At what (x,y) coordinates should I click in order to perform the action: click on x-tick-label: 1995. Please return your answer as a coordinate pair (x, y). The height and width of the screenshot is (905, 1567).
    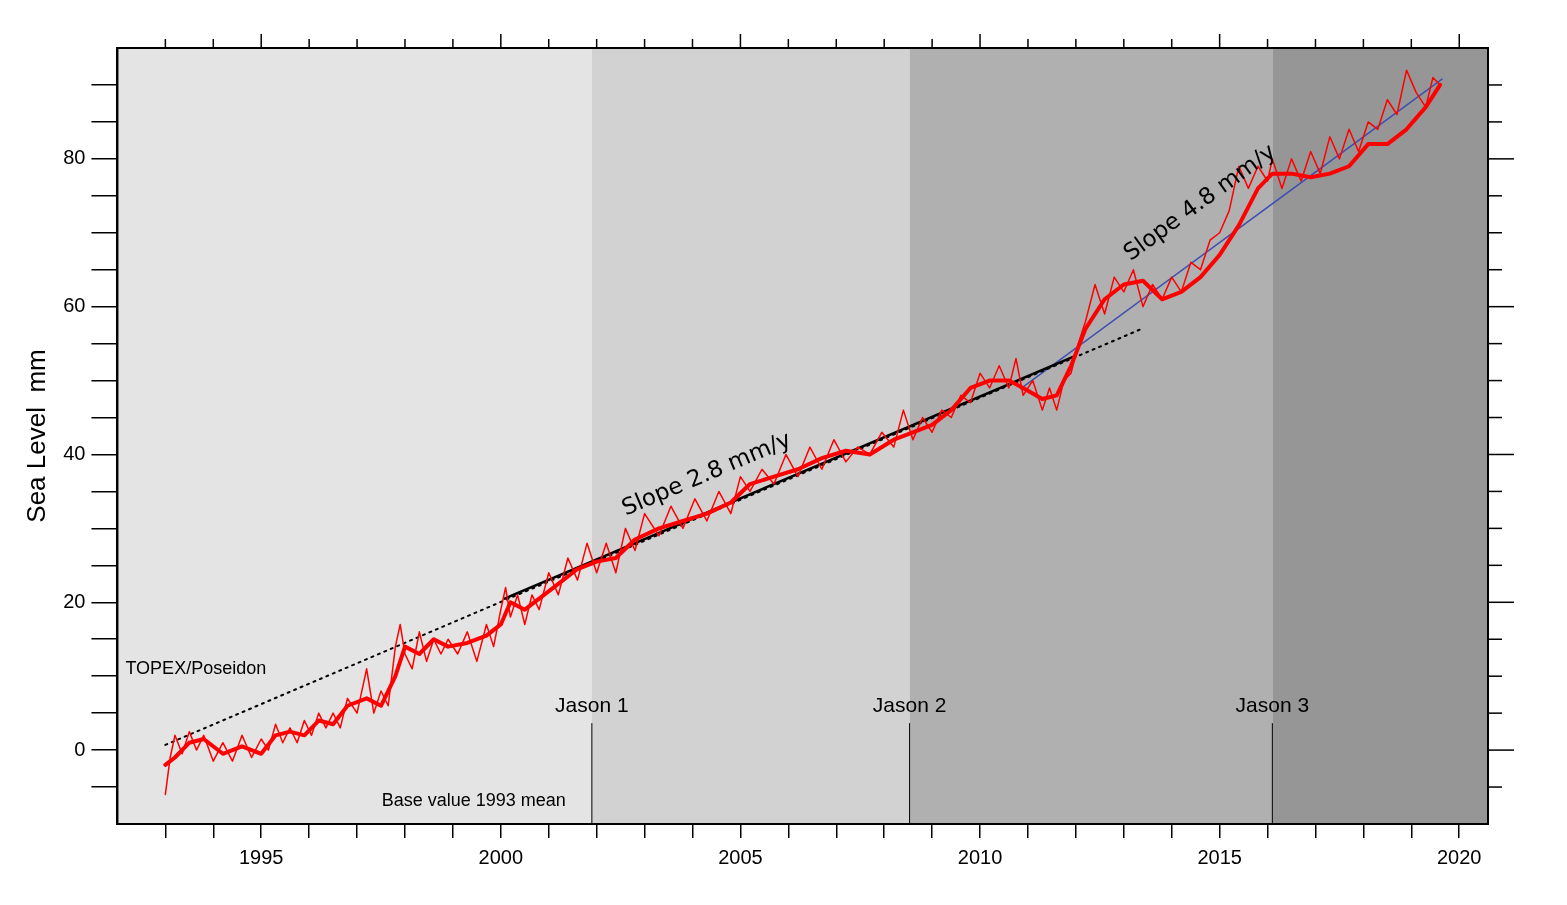
    Looking at the image, I should click on (261, 856).